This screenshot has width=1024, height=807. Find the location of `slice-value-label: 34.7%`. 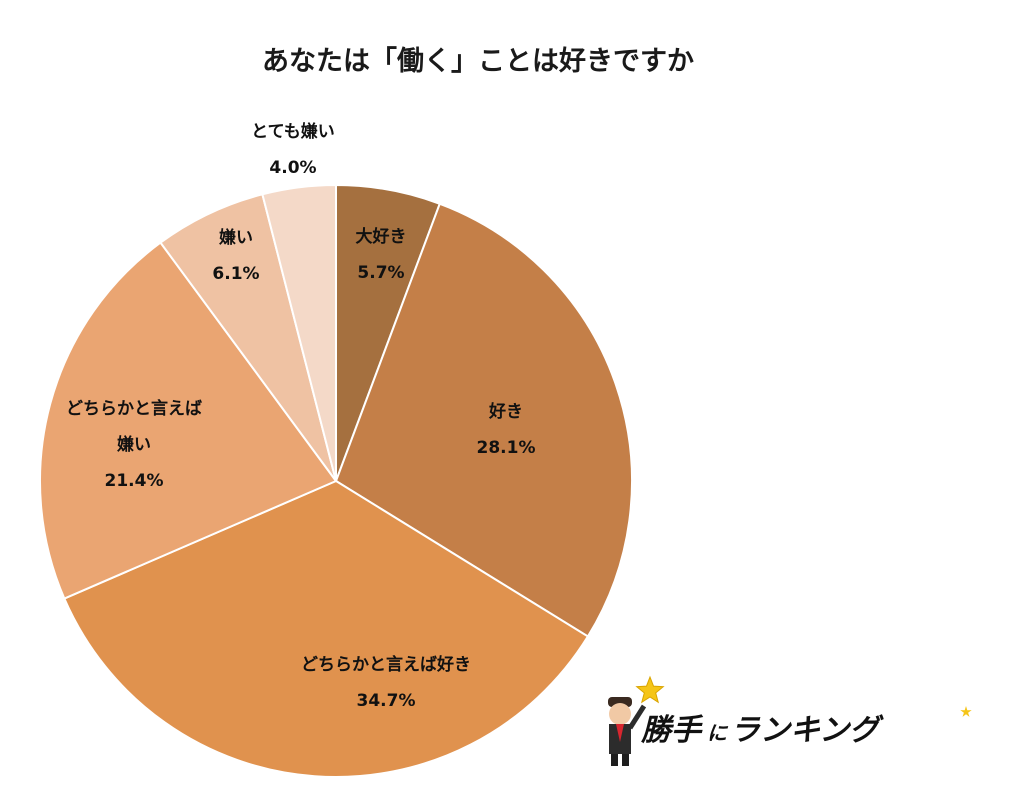

slice-value-label: 34.7% is located at coordinates (386, 701).